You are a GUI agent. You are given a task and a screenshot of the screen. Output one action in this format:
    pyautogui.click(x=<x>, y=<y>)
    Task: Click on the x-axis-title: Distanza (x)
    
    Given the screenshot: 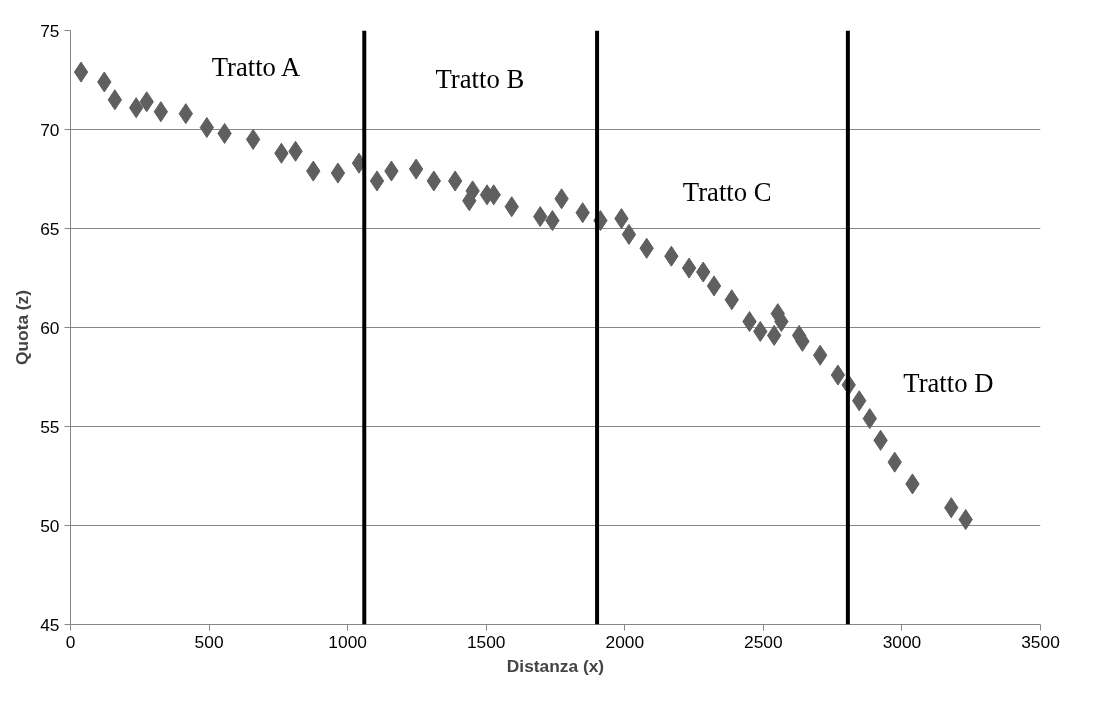 What is the action you would take?
    pyautogui.click(x=555, y=665)
    